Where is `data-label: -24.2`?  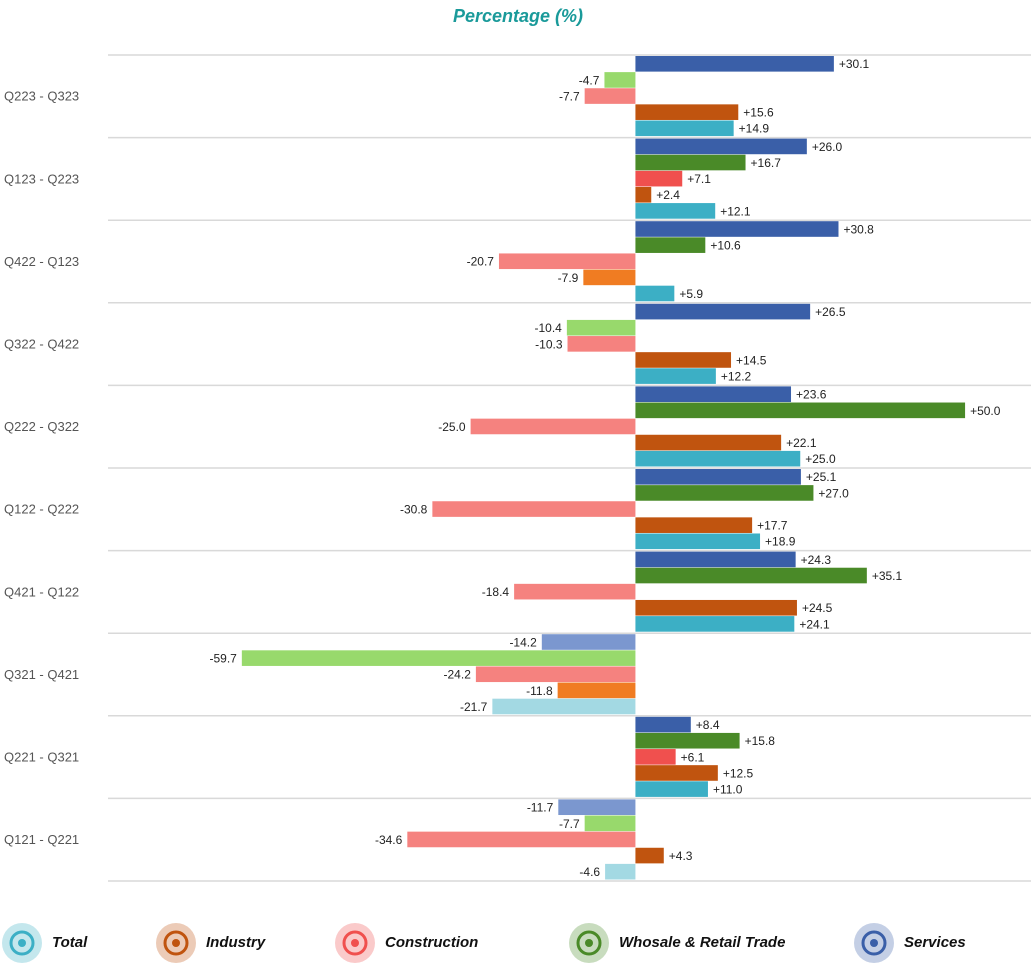 data-label: -24.2 is located at coordinates (458, 675).